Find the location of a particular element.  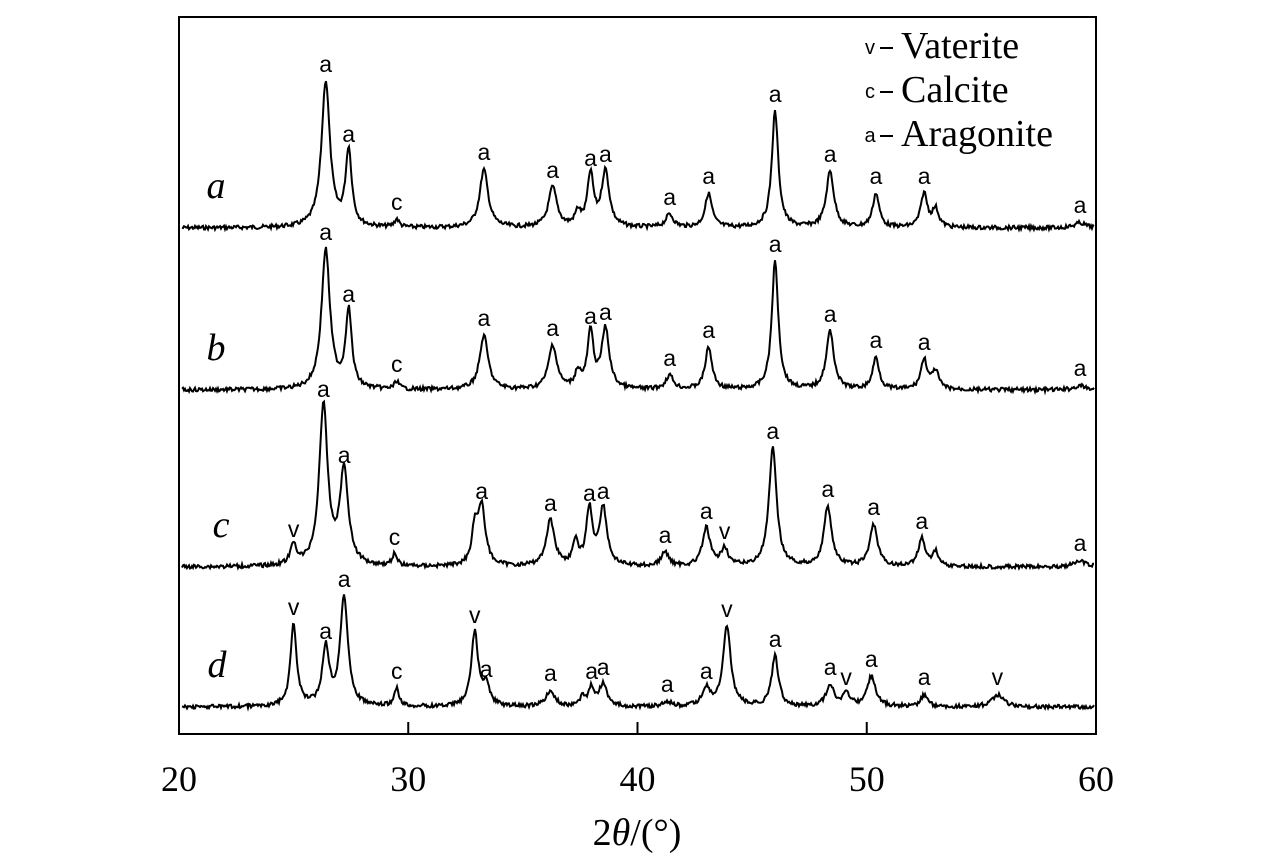

series-line-a is located at coordinates (638, 156).